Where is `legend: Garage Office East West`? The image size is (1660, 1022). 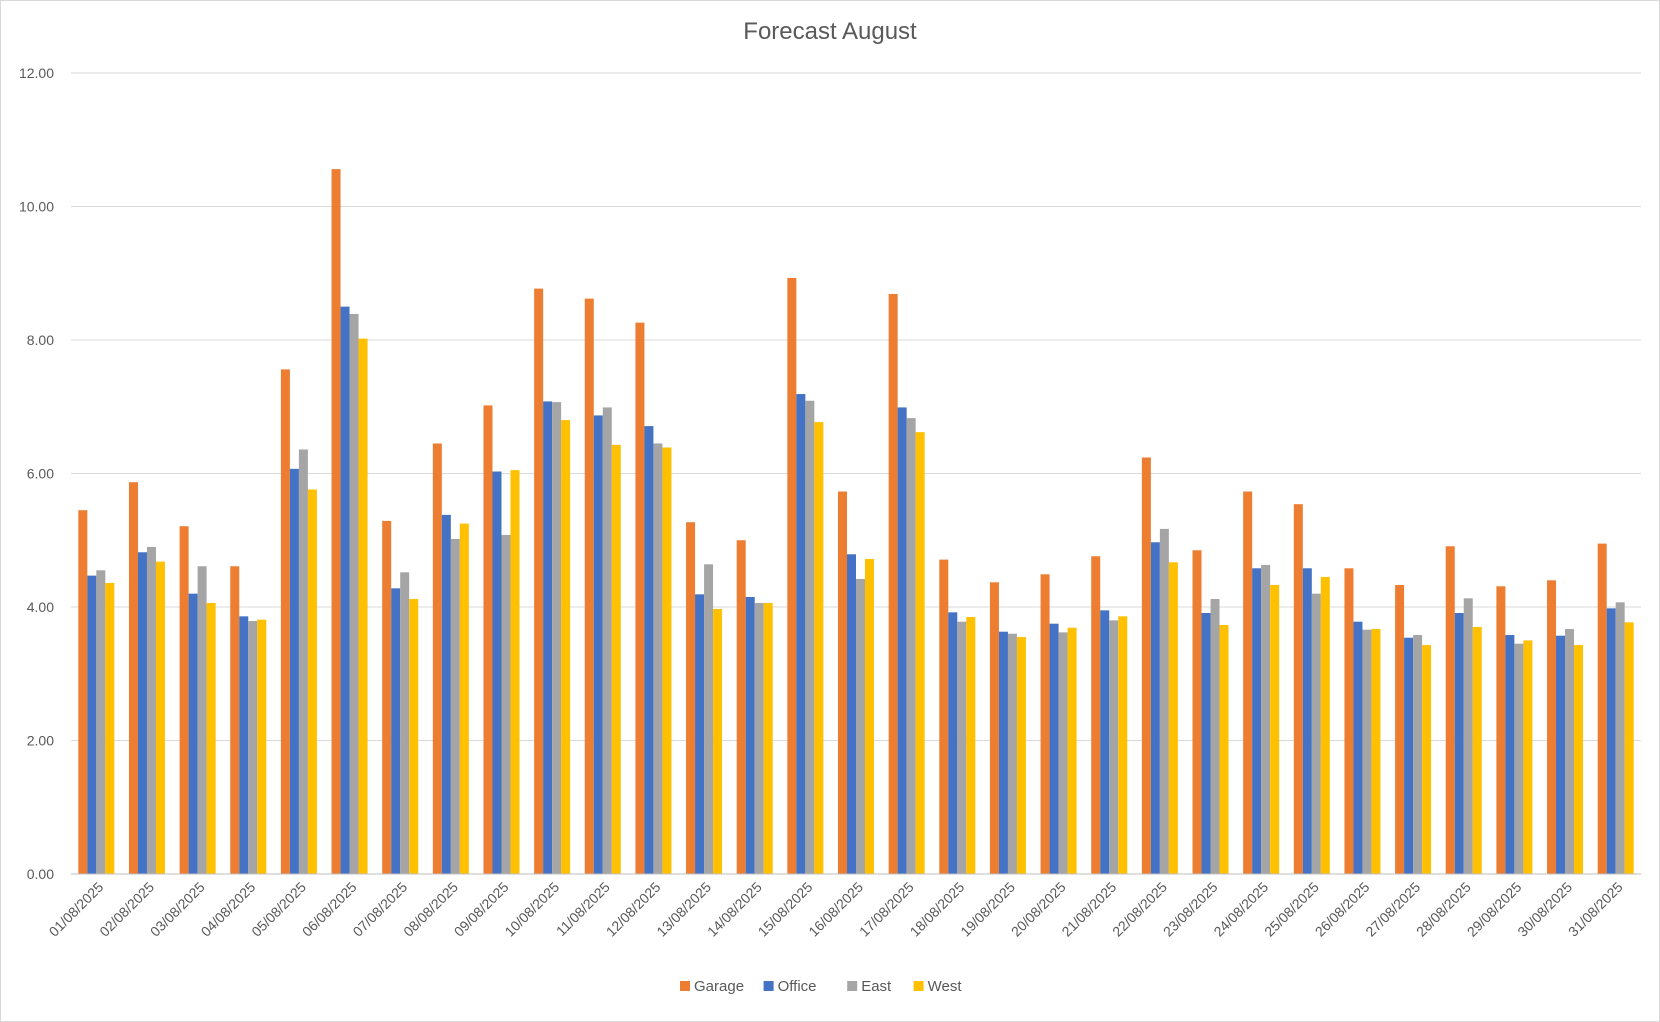
legend: Garage Office East West is located at coordinates (821, 986).